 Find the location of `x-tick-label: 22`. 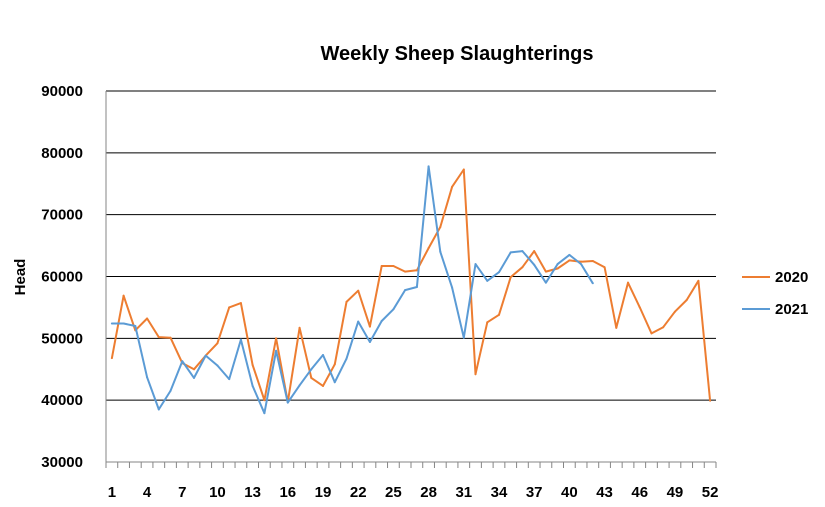

x-tick-label: 22 is located at coordinates (358, 492).